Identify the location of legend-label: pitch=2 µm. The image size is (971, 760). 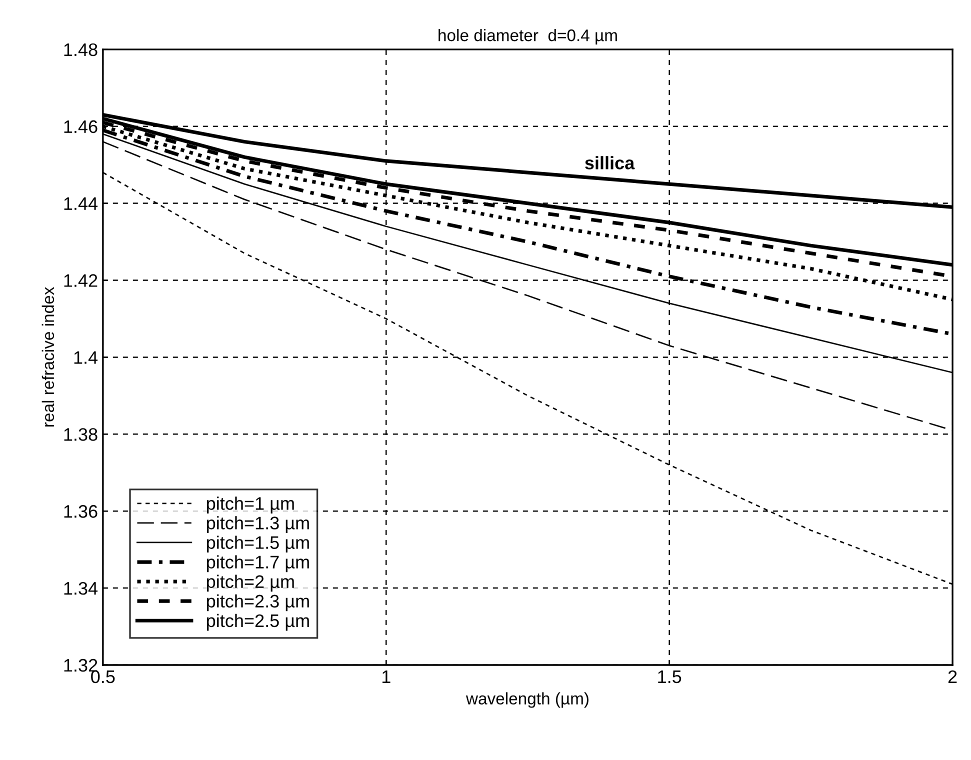
(250, 583).